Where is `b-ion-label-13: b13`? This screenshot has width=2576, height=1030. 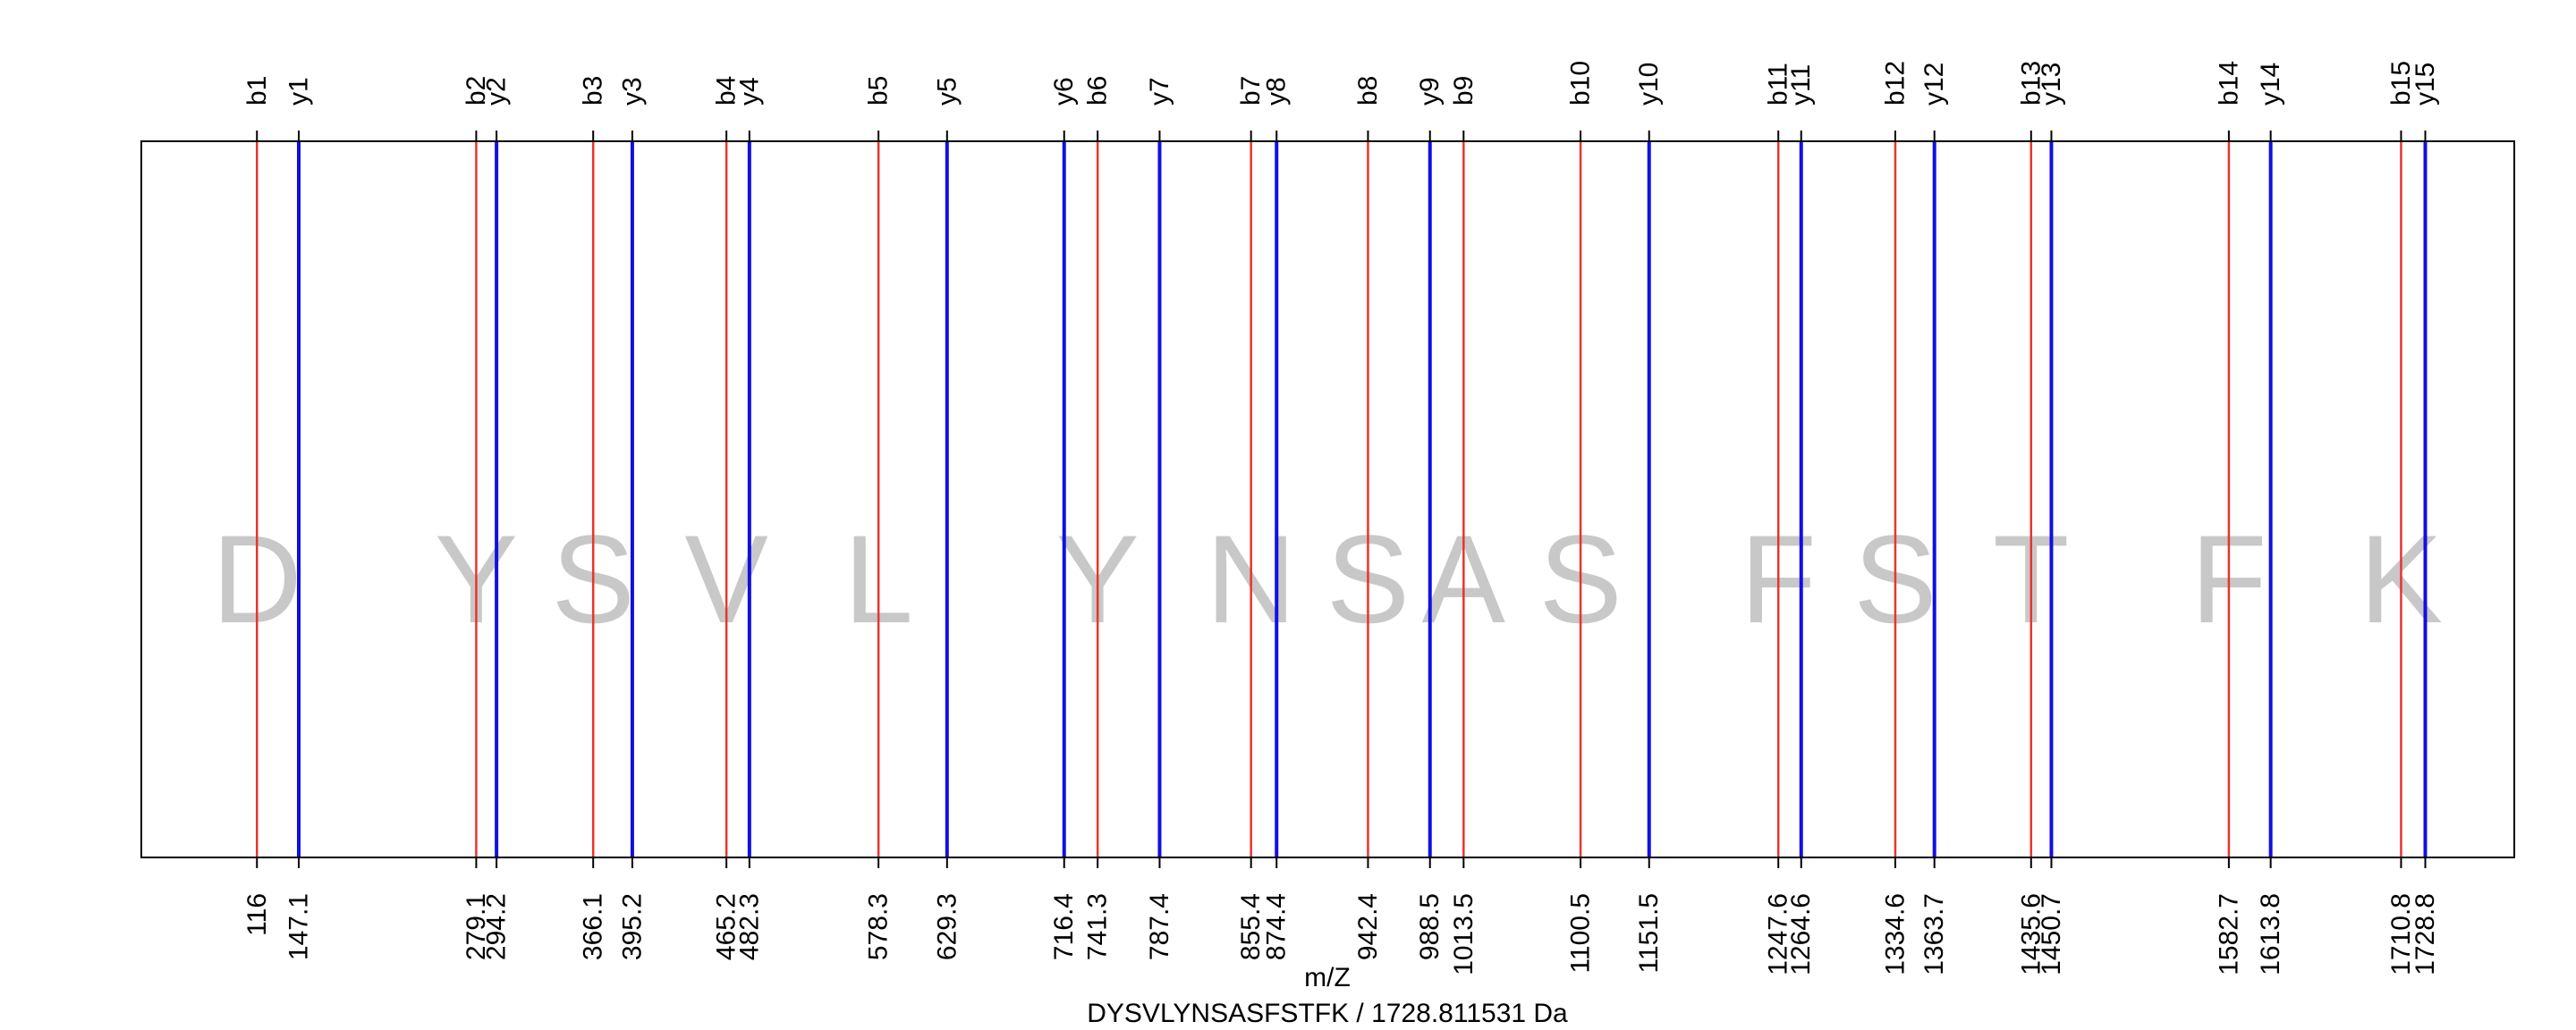
b-ion-label-13: b13 is located at coordinates (2031, 84).